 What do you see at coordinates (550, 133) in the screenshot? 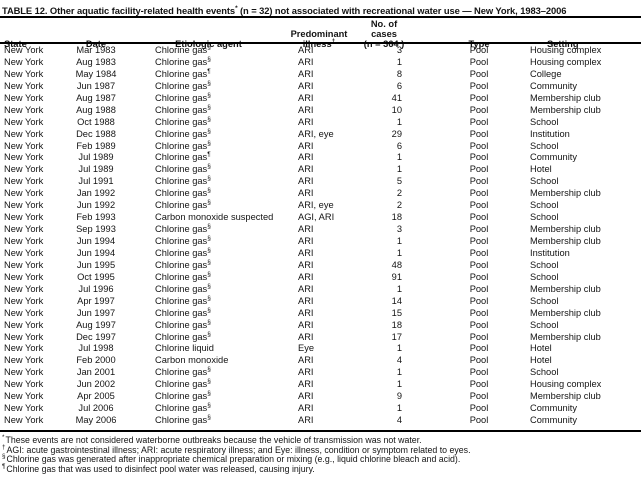
I see `cell-setting: Institution` at bounding box center [550, 133].